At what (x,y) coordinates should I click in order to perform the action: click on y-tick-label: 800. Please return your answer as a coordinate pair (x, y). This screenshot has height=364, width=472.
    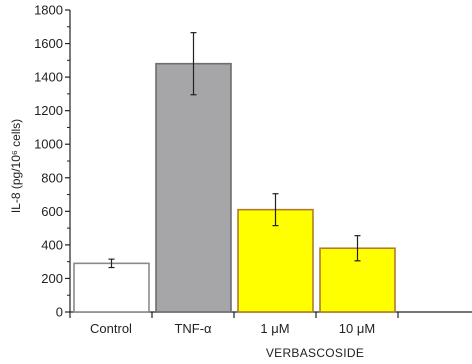
    Looking at the image, I should click on (52, 177).